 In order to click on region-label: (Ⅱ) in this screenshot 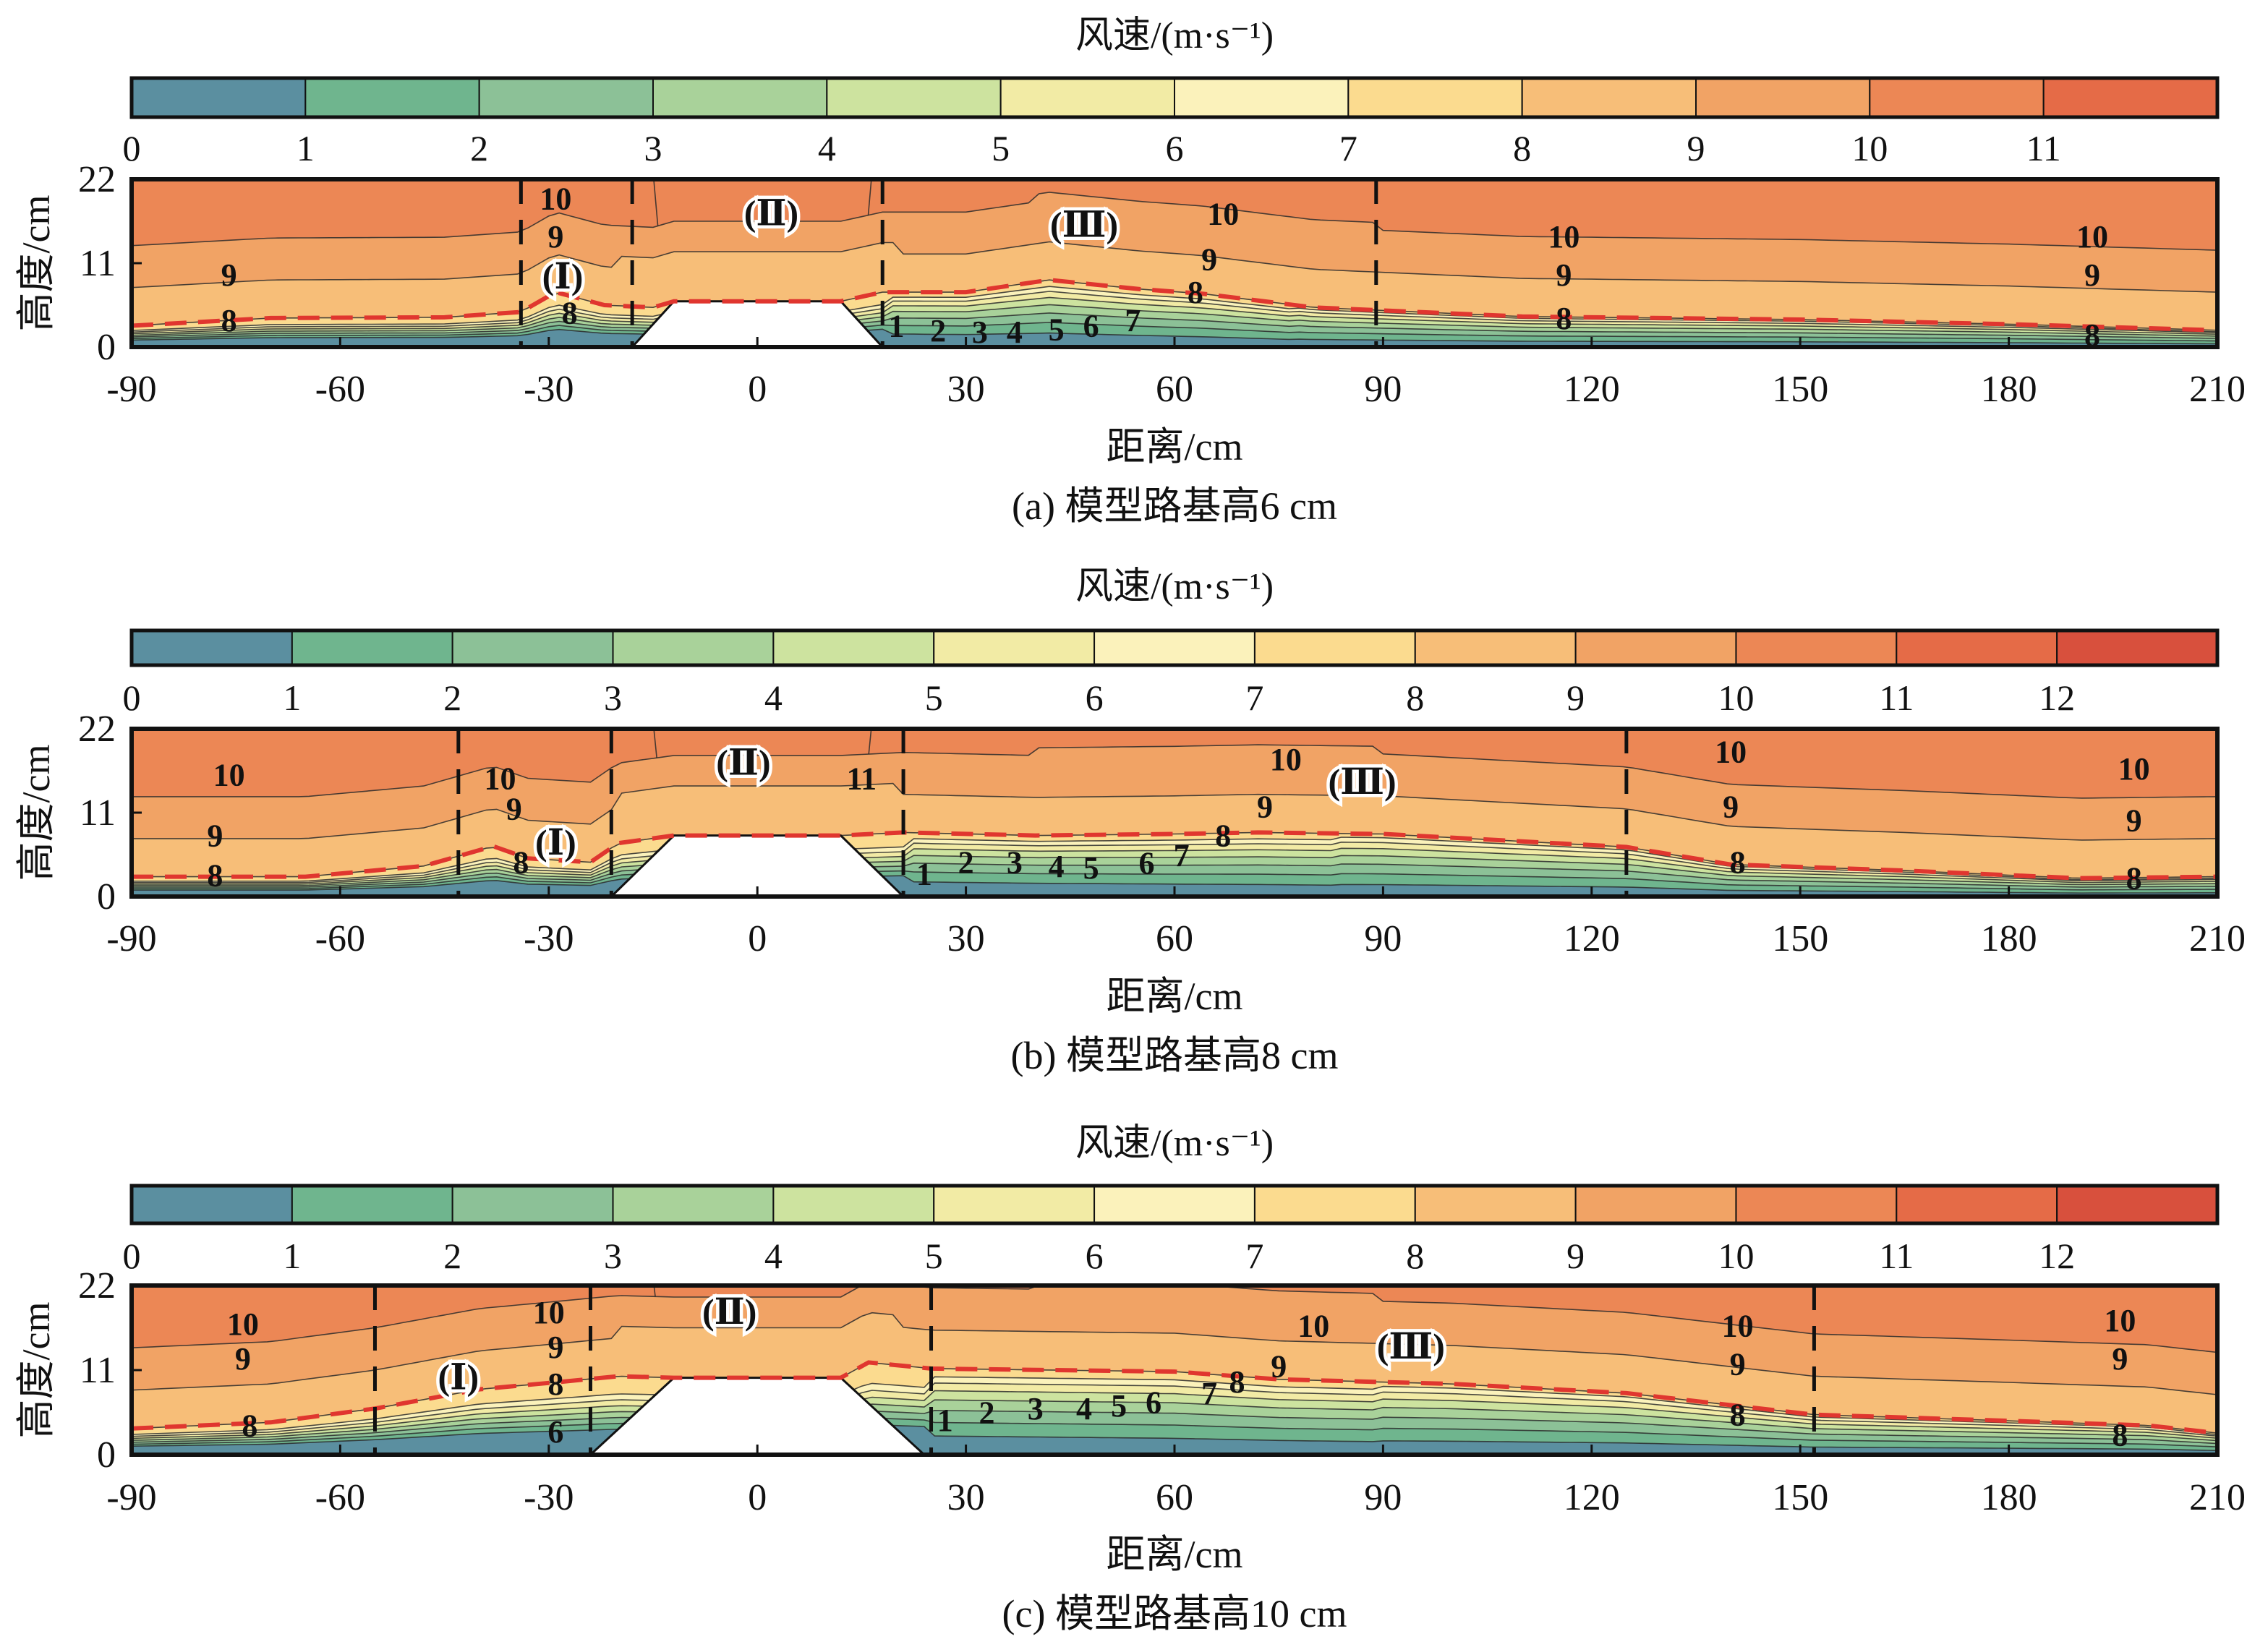, I will do `click(729, 1312)`.